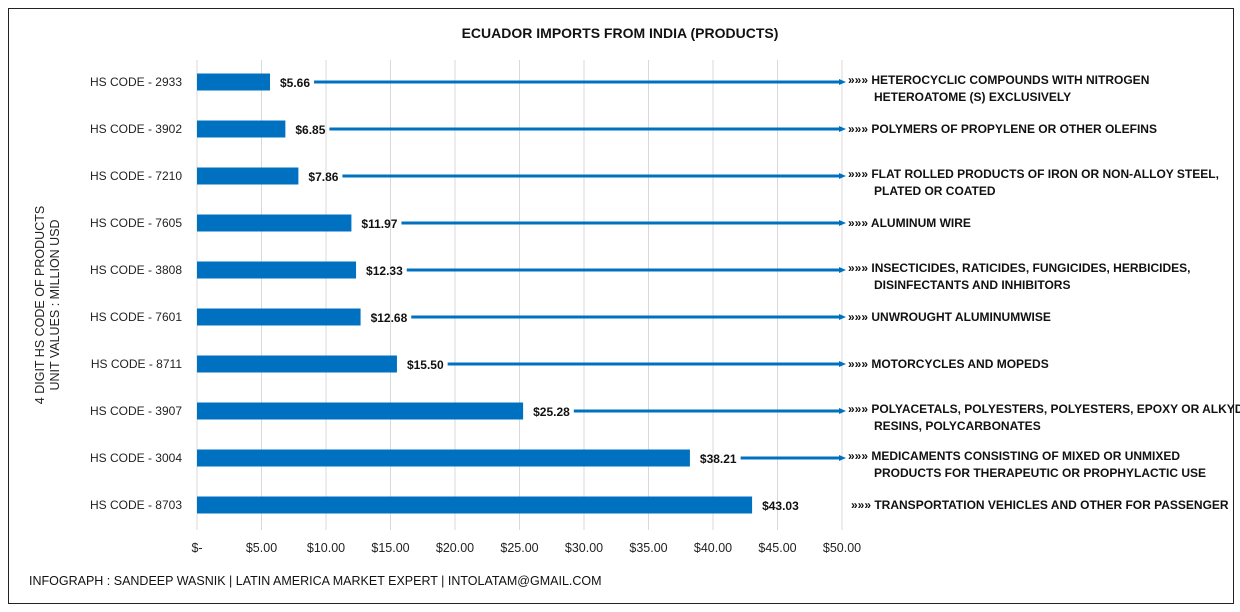 Image resolution: width=1240 pixels, height=612 pixels. Describe the element at coordinates (972, 285) in the screenshot. I see `annotation-text: DISINFECTANTS AND INHIBITORS` at that location.